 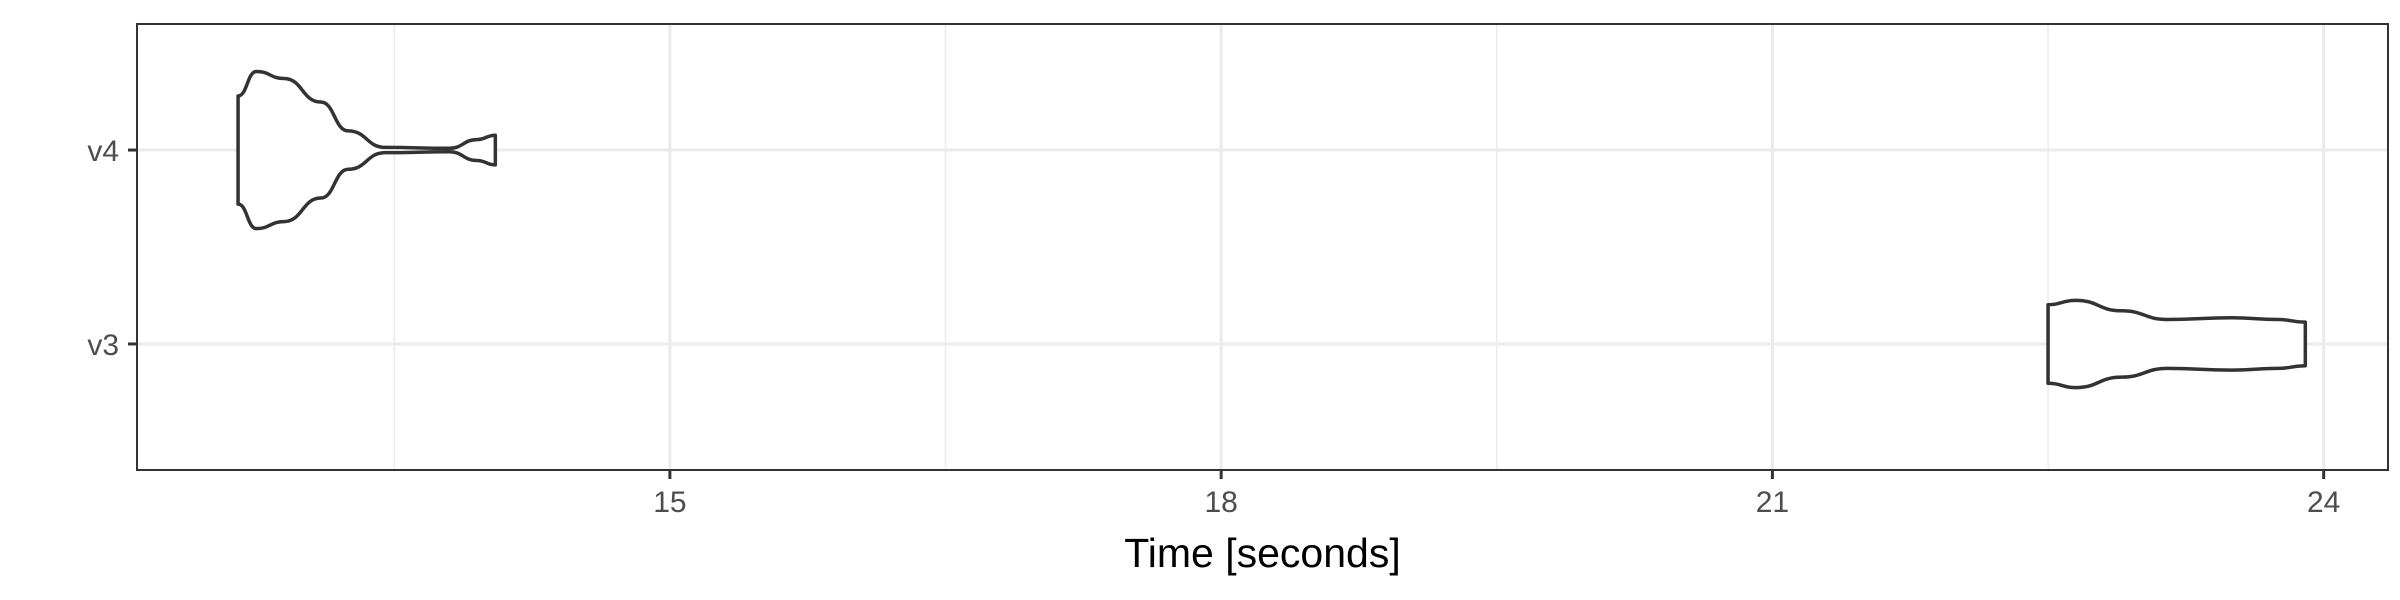 What do you see at coordinates (1772, 502) in the screenshot?
I see `x-tick-label: 21` at bounding box center [1772, 502].